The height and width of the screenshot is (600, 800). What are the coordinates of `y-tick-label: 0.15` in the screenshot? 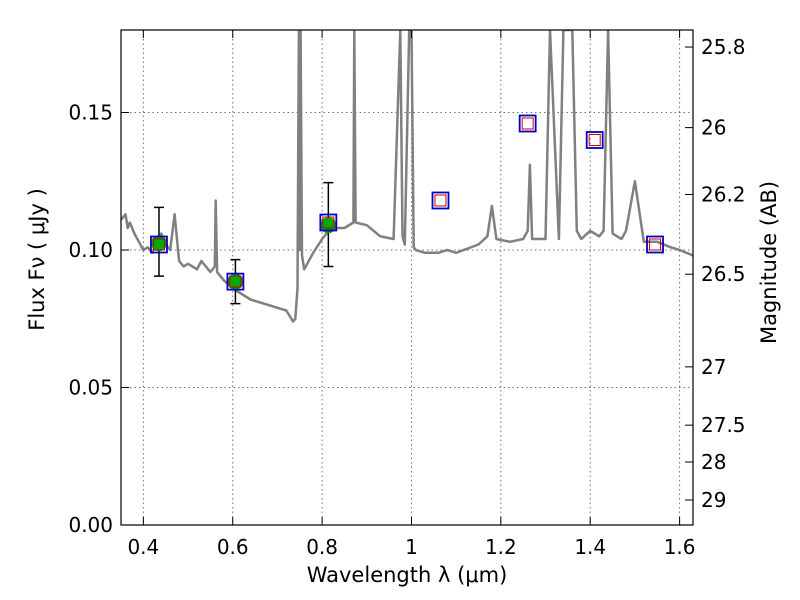 It's located at (90, 113).